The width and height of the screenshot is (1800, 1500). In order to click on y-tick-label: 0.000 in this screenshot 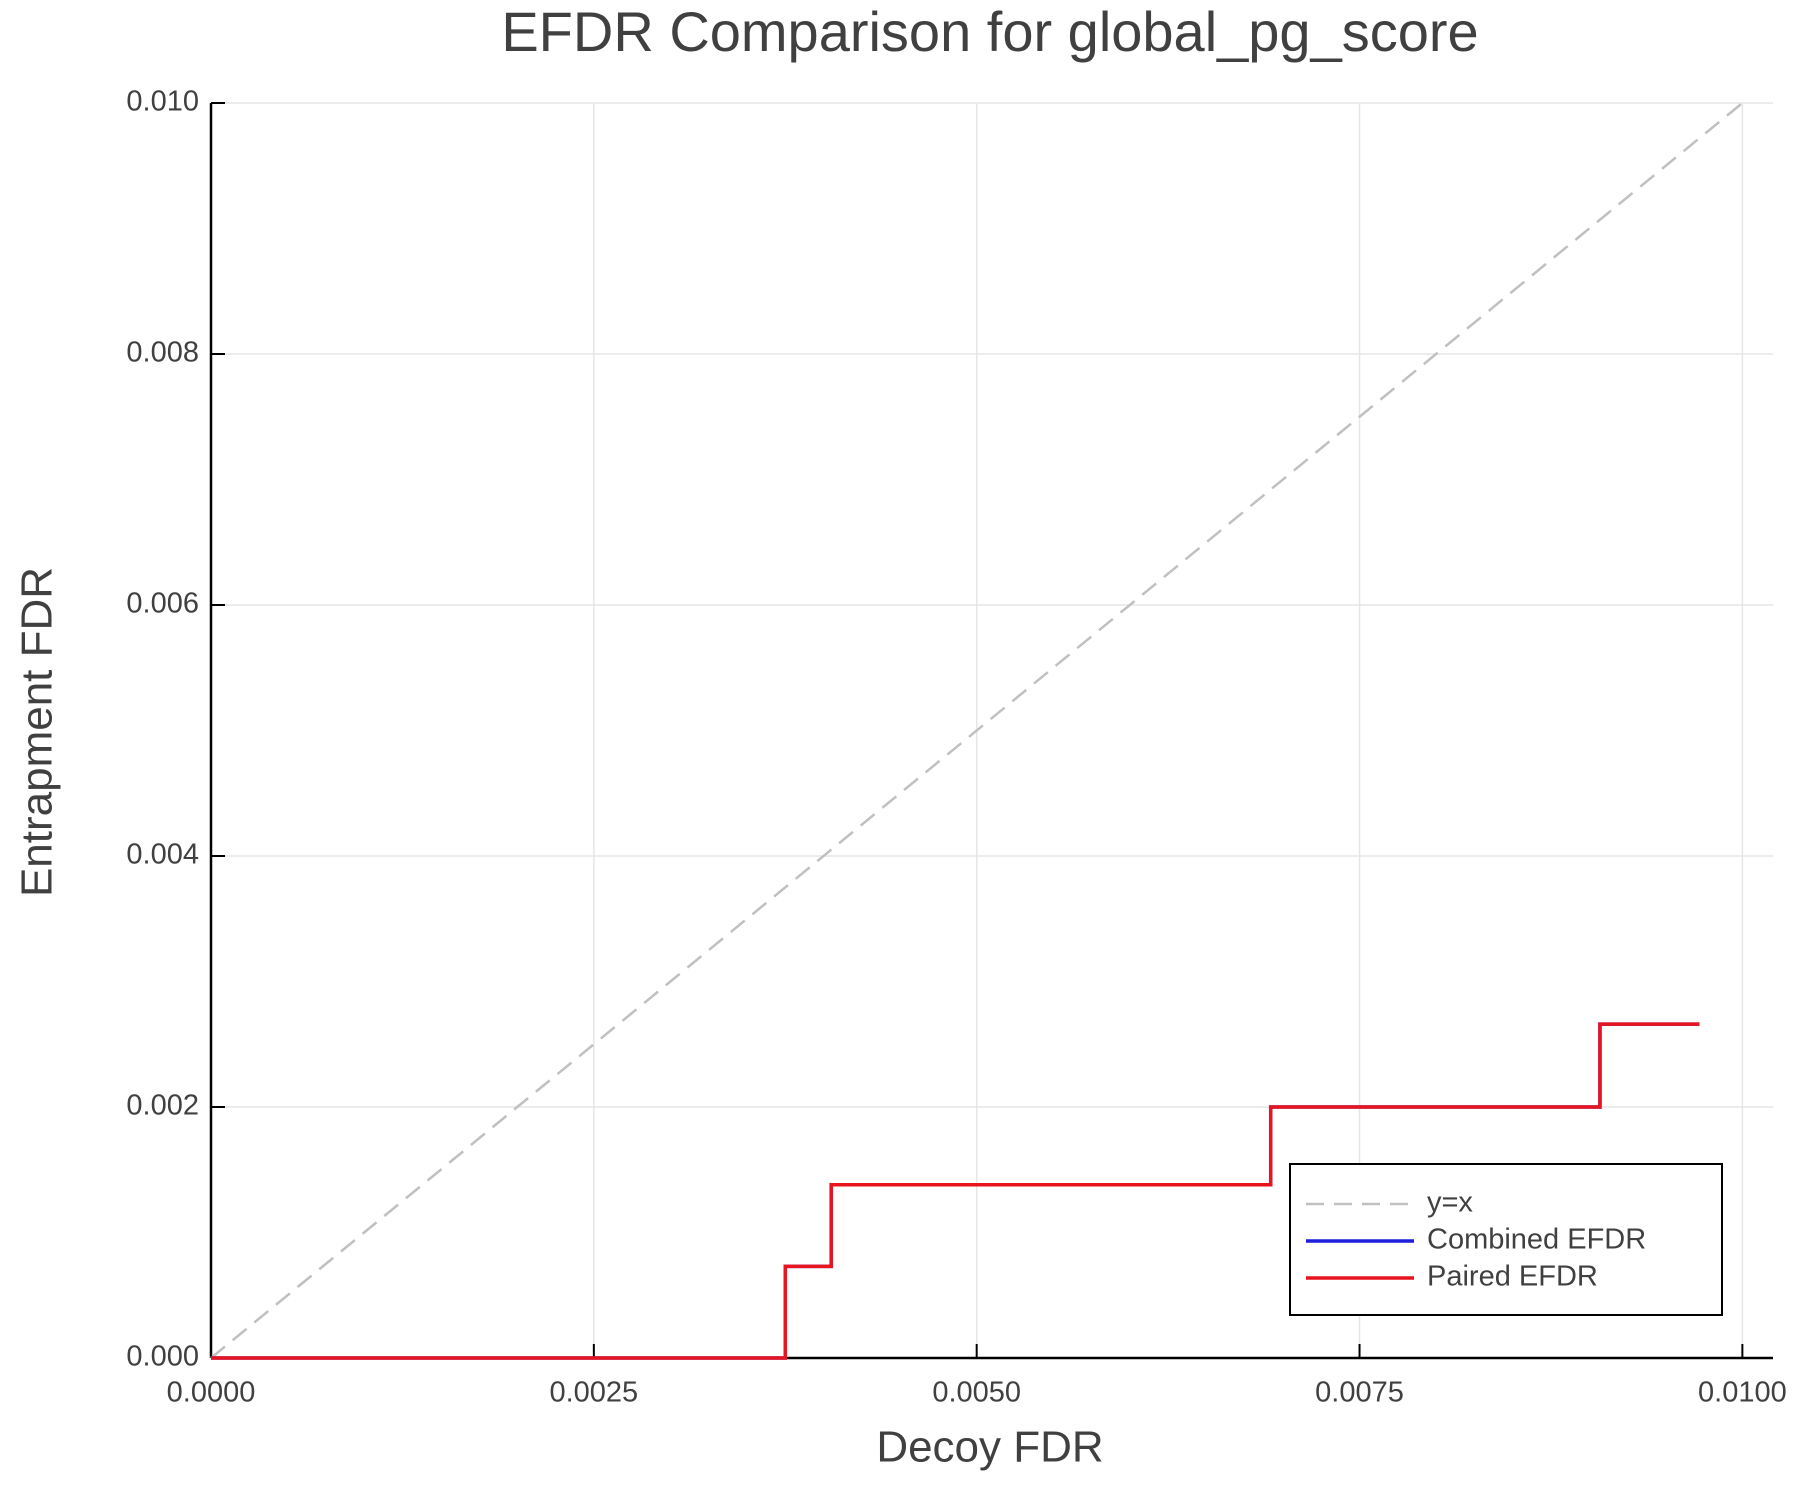, I will do `click(162, 1357)`.